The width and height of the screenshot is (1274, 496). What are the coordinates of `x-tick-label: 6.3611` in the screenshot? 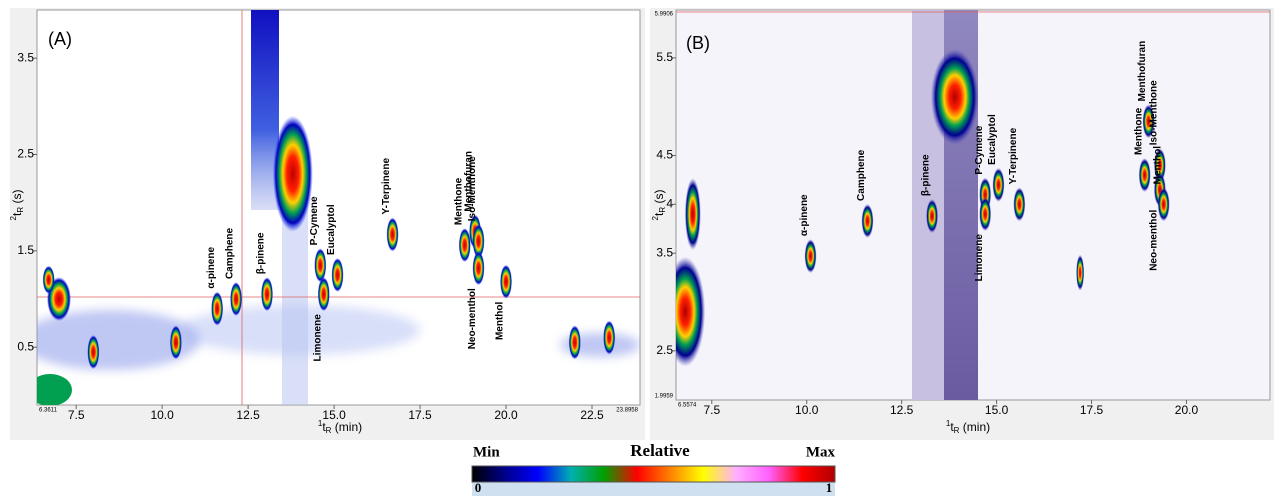 It's located at (48, 411).